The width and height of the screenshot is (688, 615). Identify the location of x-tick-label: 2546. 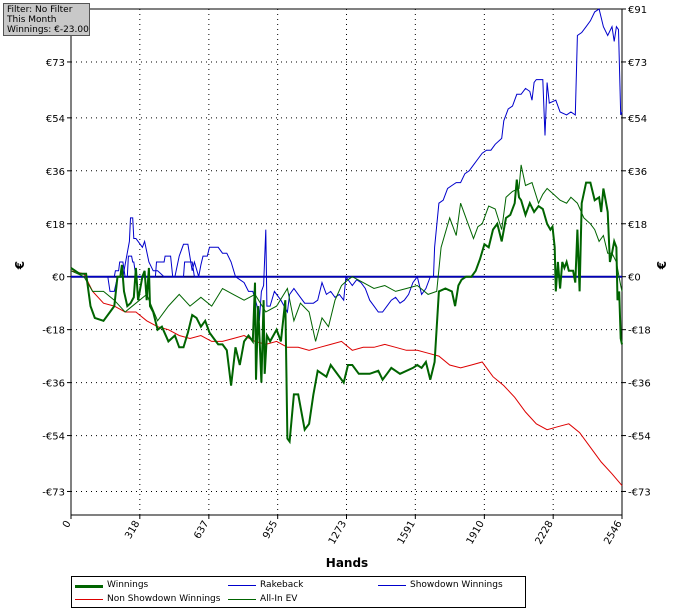
(613, 533).